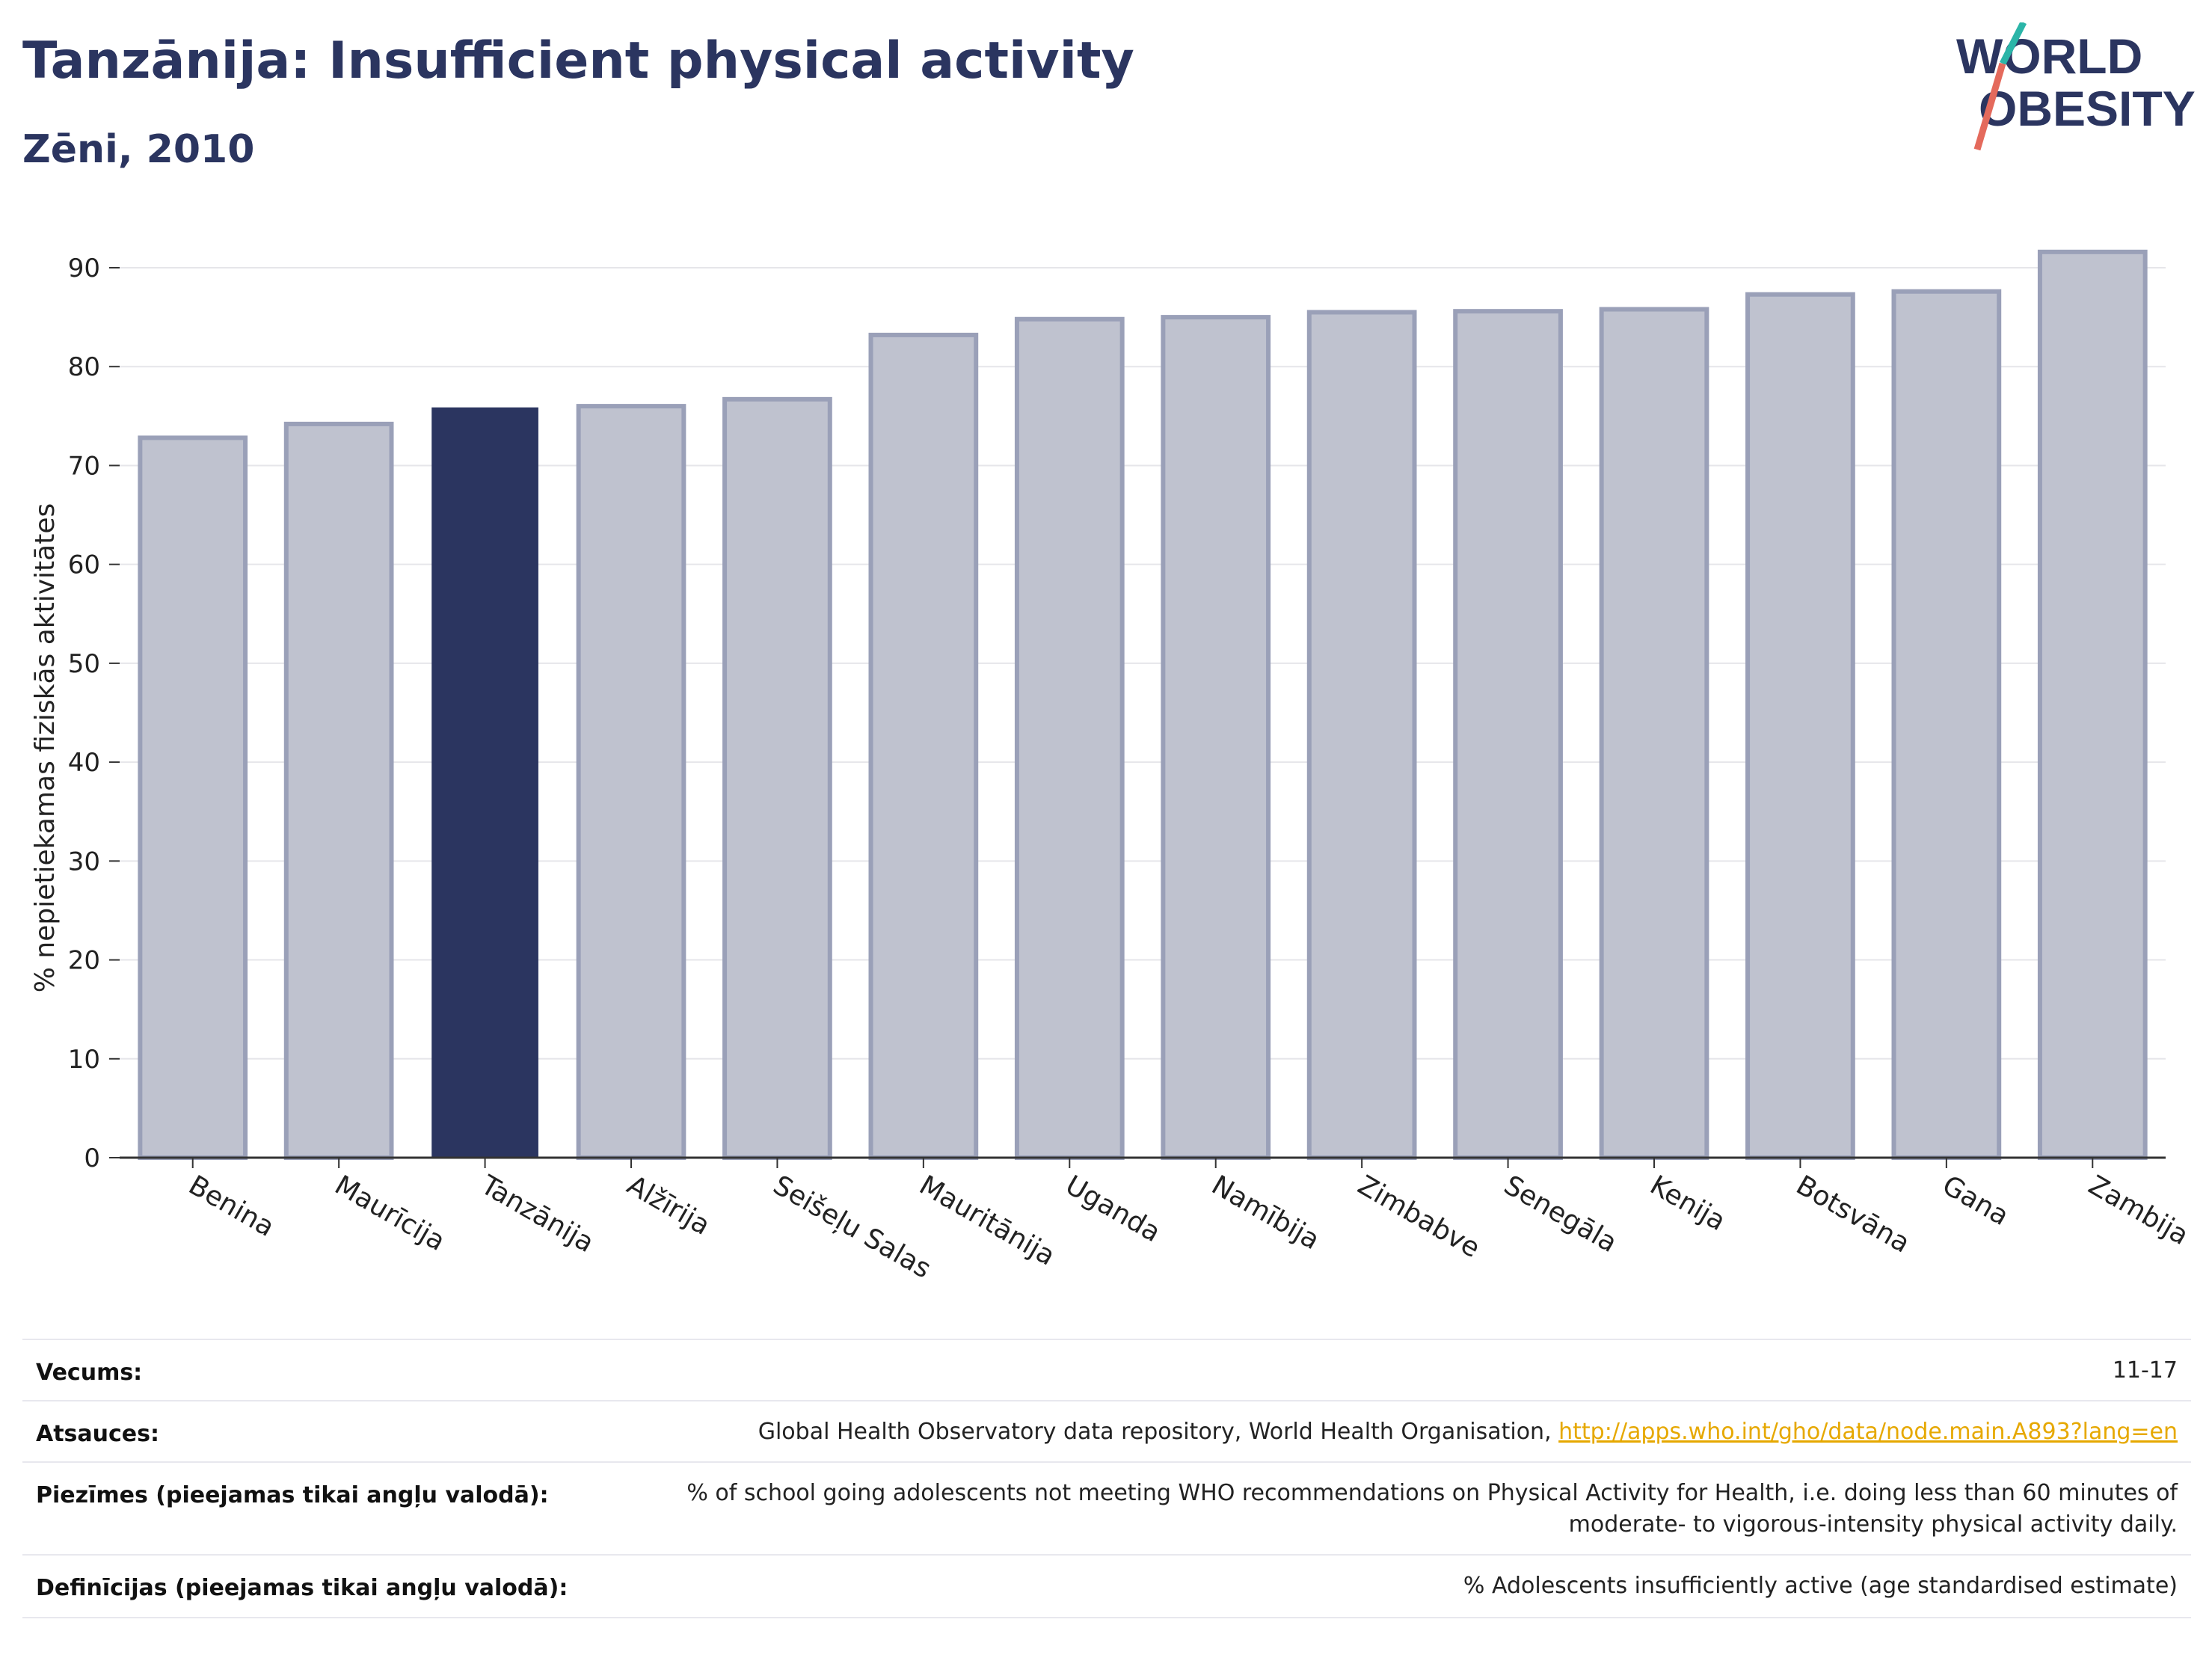 This screenshot has height=1655, width=2212. I want to click on y-tick-label: 70, so click(84, 466).